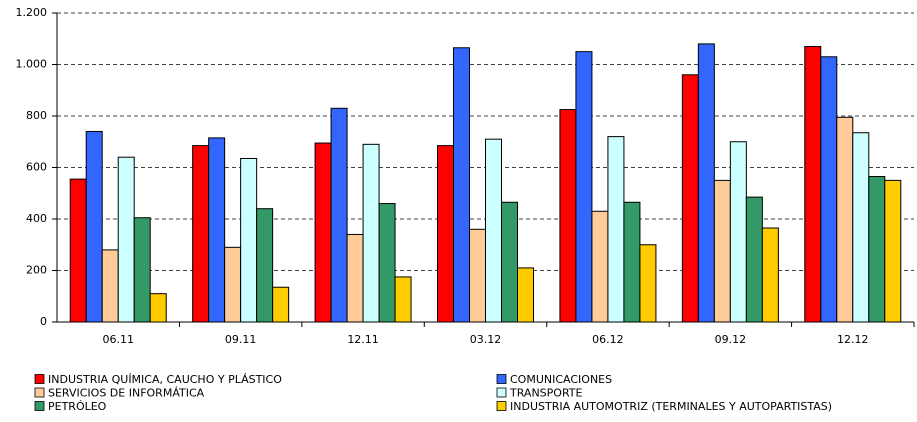  I want to click on y-tick-label: 200, so click(36, 270).